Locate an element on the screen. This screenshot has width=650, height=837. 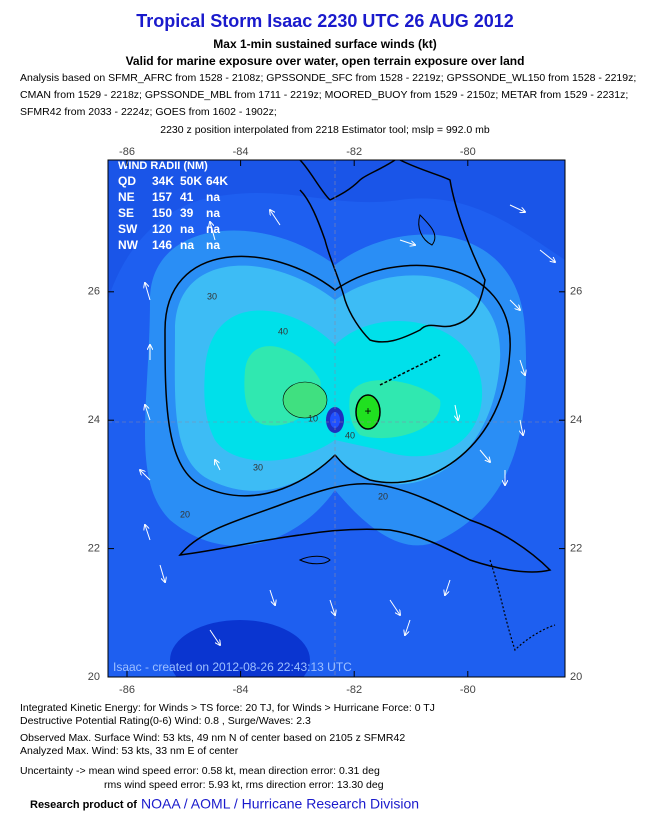
wind-radii-cell: SE is located at coordinates (126, 213).